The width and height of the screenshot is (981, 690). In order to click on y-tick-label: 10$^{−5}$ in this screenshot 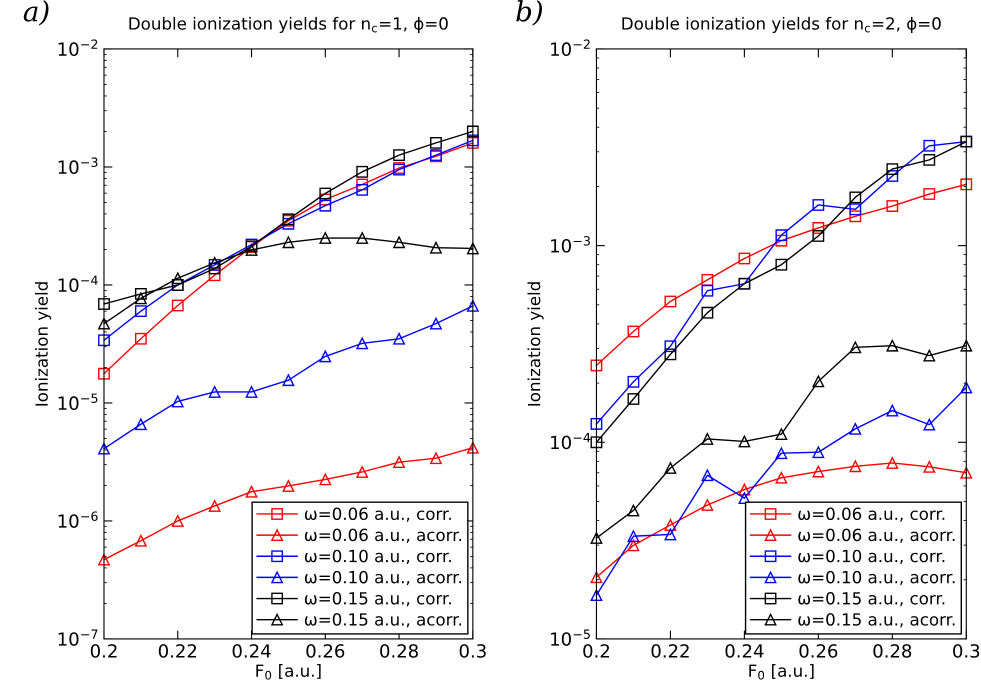, I will do `click(78, 402)`.